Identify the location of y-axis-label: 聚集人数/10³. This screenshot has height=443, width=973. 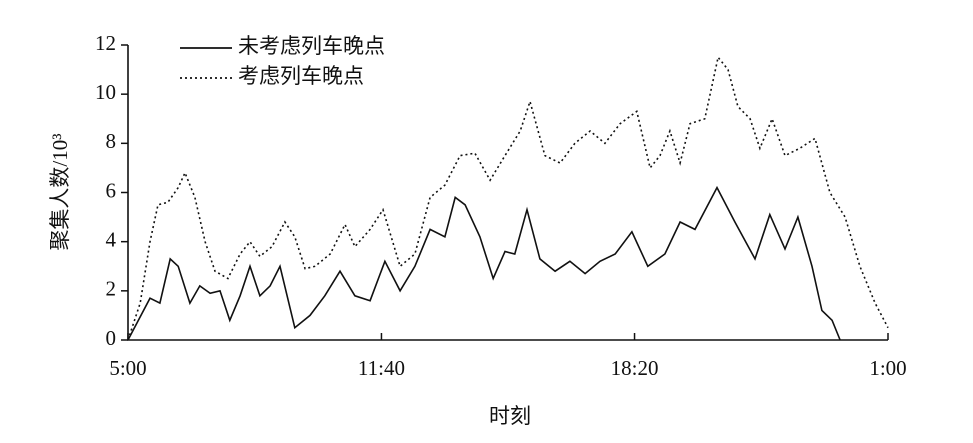
(60, 191).